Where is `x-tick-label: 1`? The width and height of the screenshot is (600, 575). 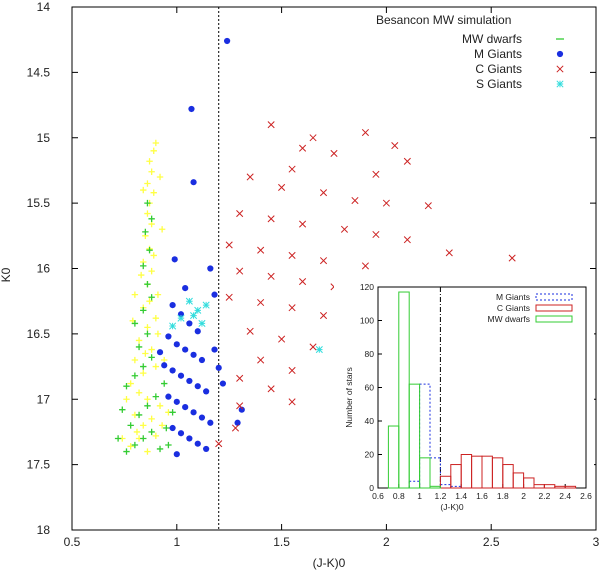
x-tick-label: 1 is located at coordinates (176, 542).